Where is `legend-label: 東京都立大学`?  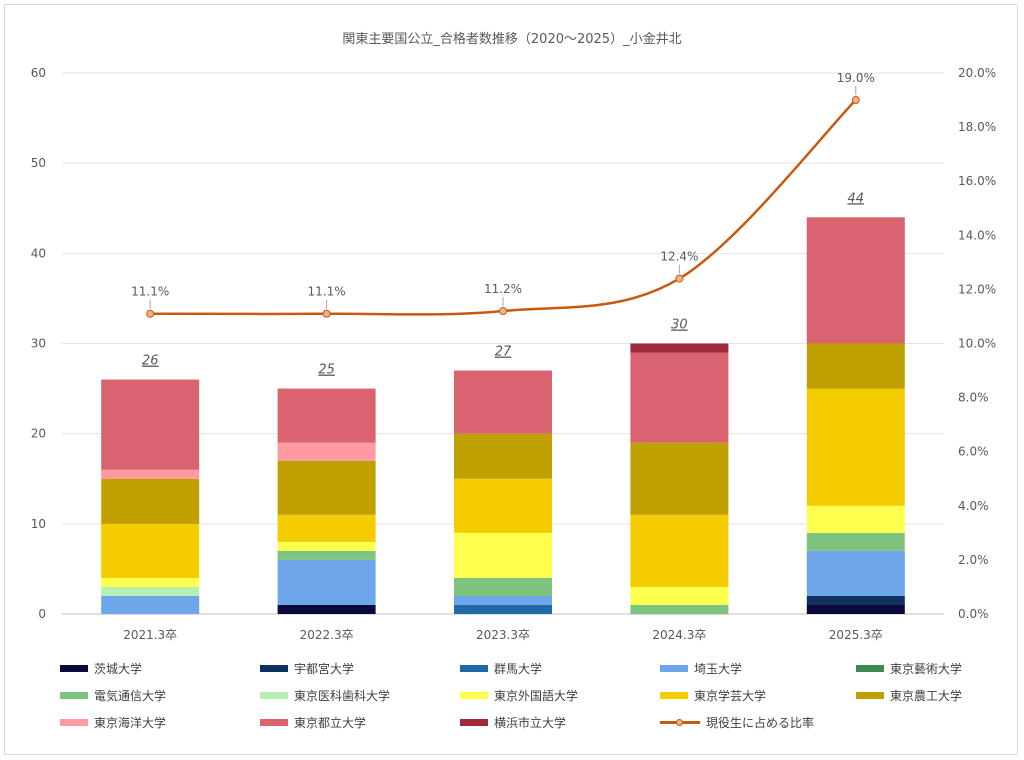 legend-label: 東京都立大学 is located at coordinates (330, 723).